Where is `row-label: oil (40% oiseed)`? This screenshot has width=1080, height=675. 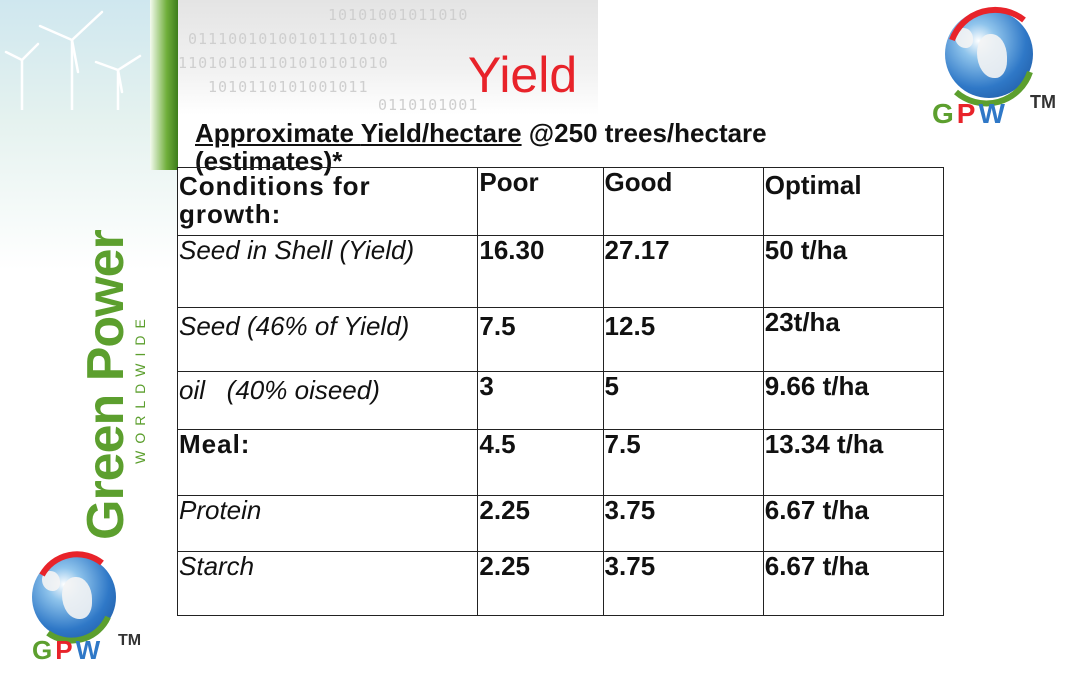
row-label: oil (40% oiseed) is located at coordinates (327, 400).